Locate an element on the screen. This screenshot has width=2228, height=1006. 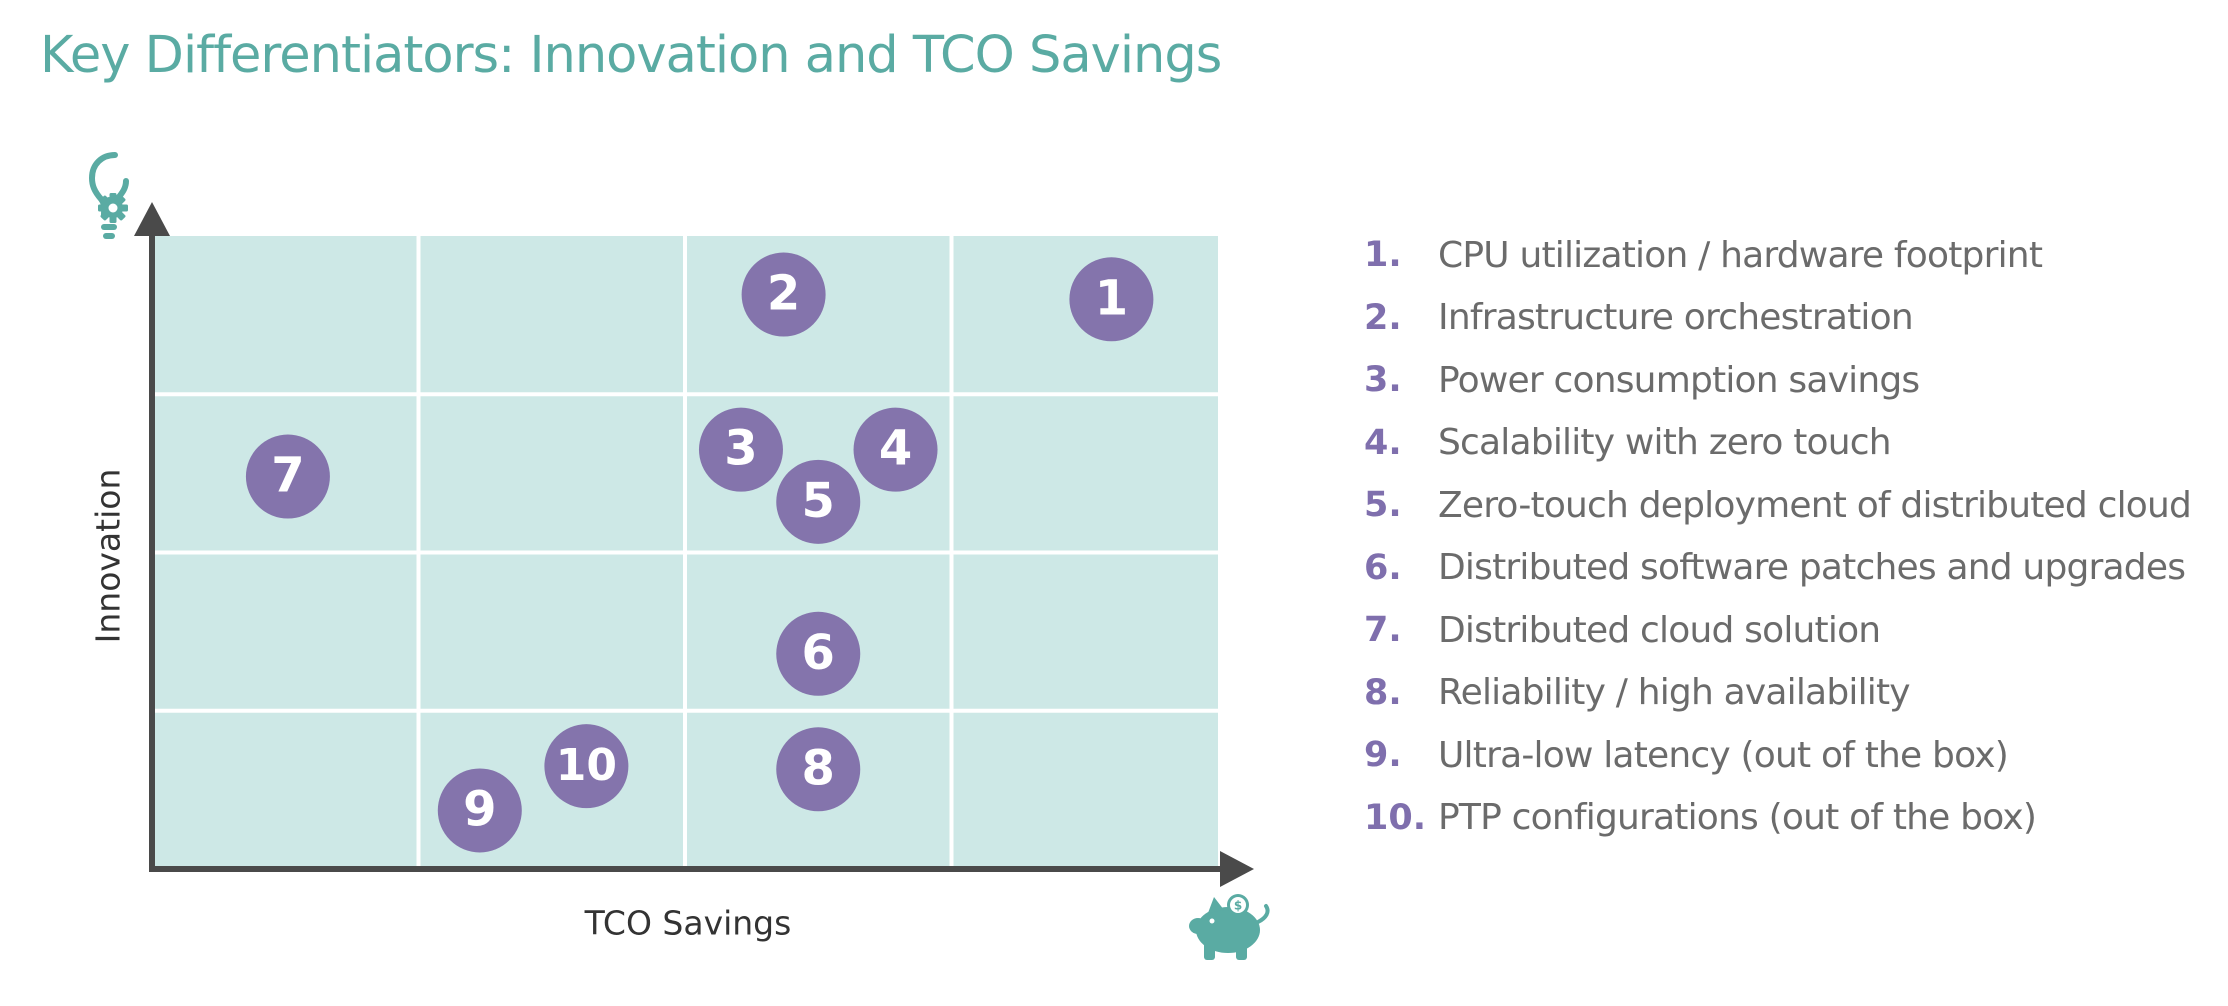
x-axis-arrowhead is located at coordinates (1237, 869).